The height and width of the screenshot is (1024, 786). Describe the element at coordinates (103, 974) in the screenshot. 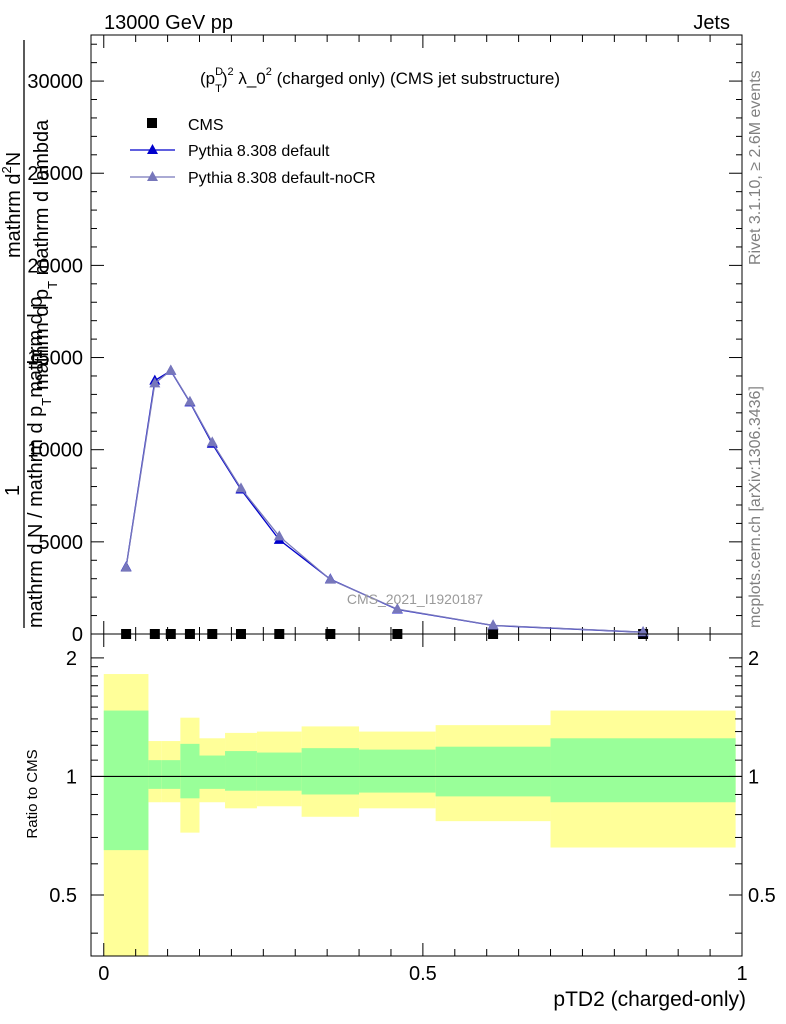

I see `x-tick-label: 0` at that location.